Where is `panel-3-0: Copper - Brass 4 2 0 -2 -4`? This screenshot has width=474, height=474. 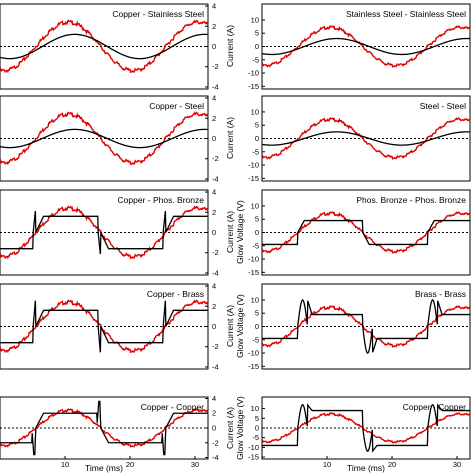 panel-3-0: Copper - Brass 4 2 0 -2 -4 is located at coordinates (109, 326).